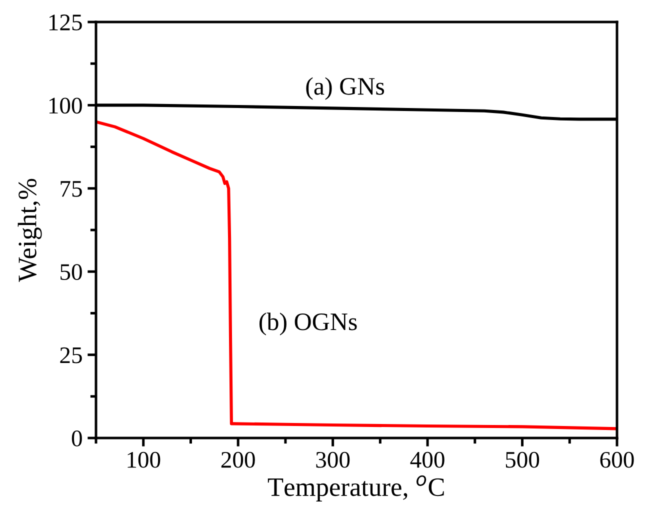  Describe the element at coordinates (71, 189) in the screenshot. I see `y-tick-label: 75` at that location.